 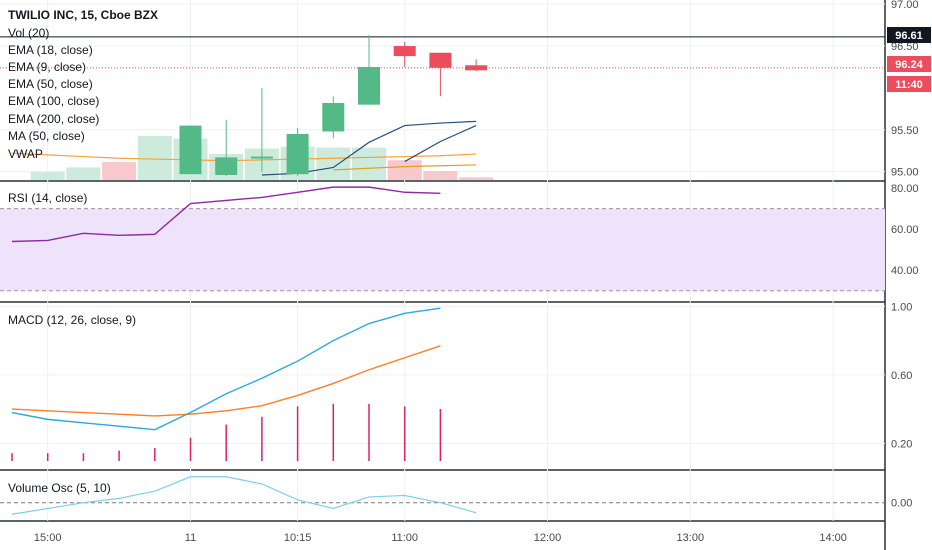 What do you see at coordinates (440, 144) in the screenshot?
I see `ema-slow-line` at bounding box center [440, 144].